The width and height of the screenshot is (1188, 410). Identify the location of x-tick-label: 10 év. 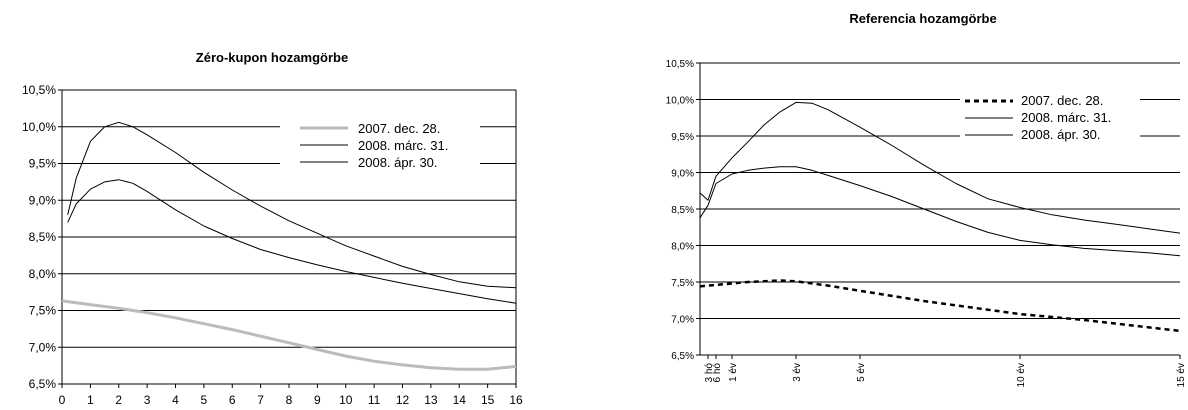
(1021, 375).